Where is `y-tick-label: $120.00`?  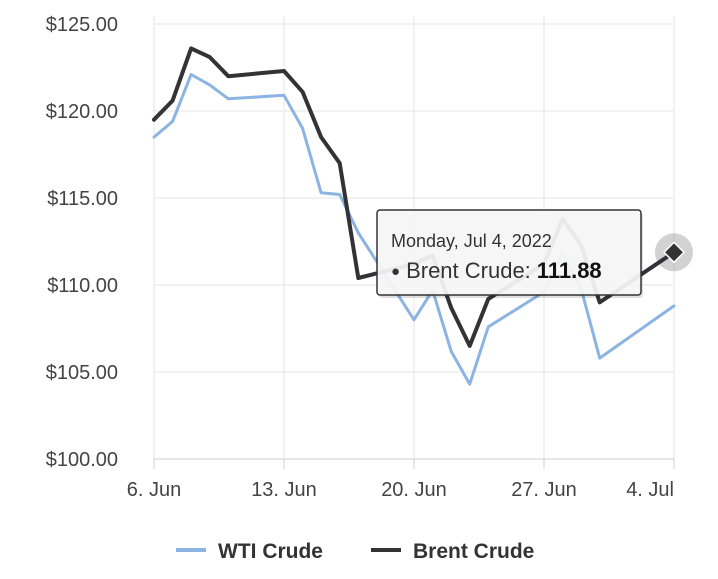 y-tick-label: $120.00 is located at coordinates (82, 112).